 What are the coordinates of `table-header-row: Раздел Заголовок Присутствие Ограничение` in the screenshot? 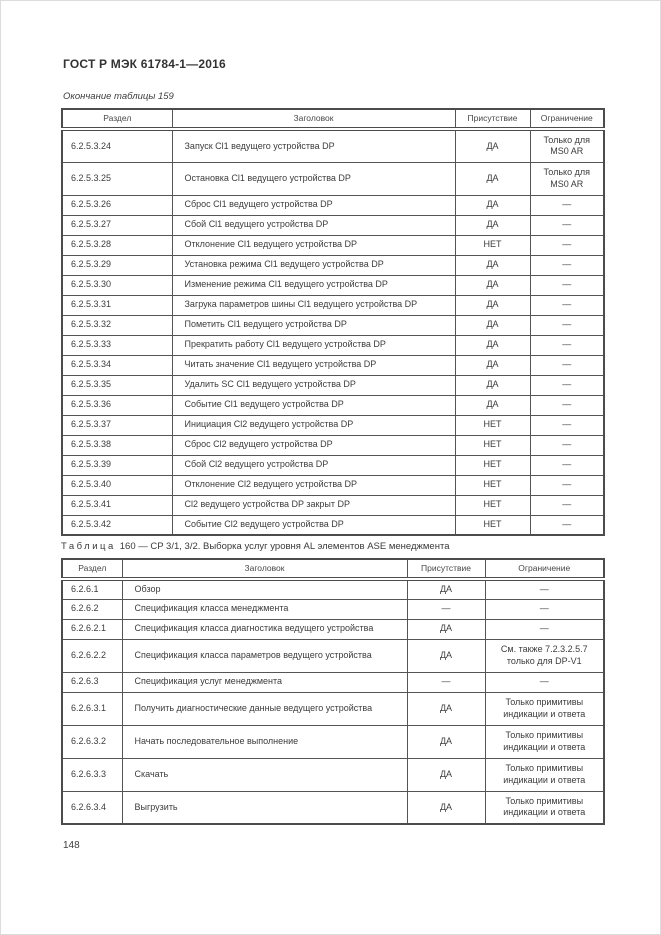 It's located at (333, 569).